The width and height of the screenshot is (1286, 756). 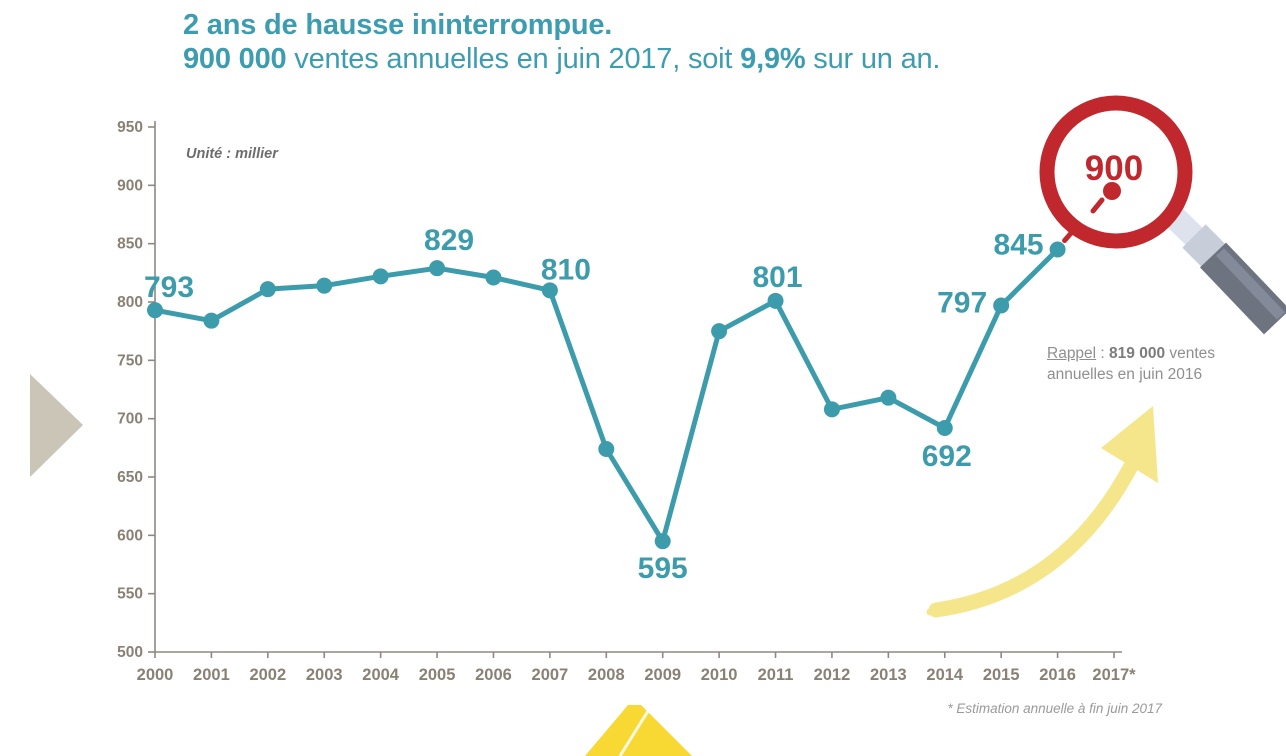 I want to click on bottom-yellow-shape-icon, so click(x=638, y=730).